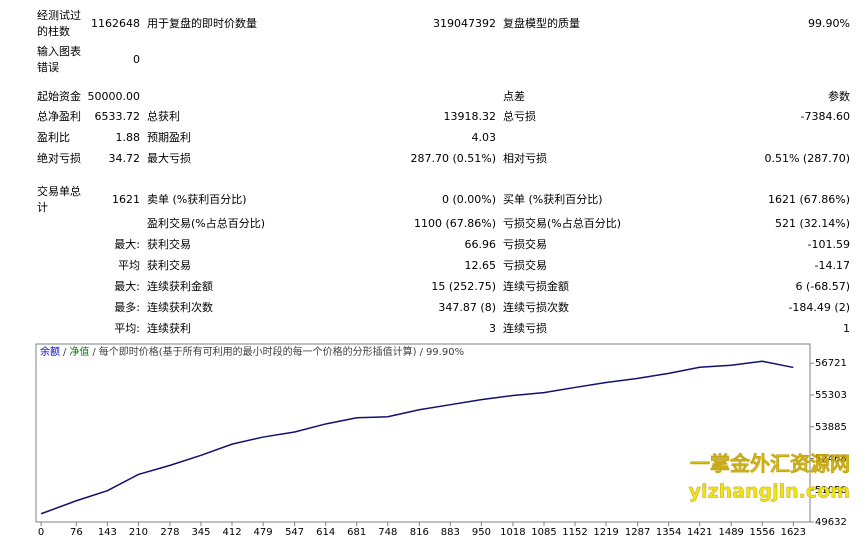 This screenshot has width=865, height=539. I want to click on x-tick-label: 1489, so click(730, 532).